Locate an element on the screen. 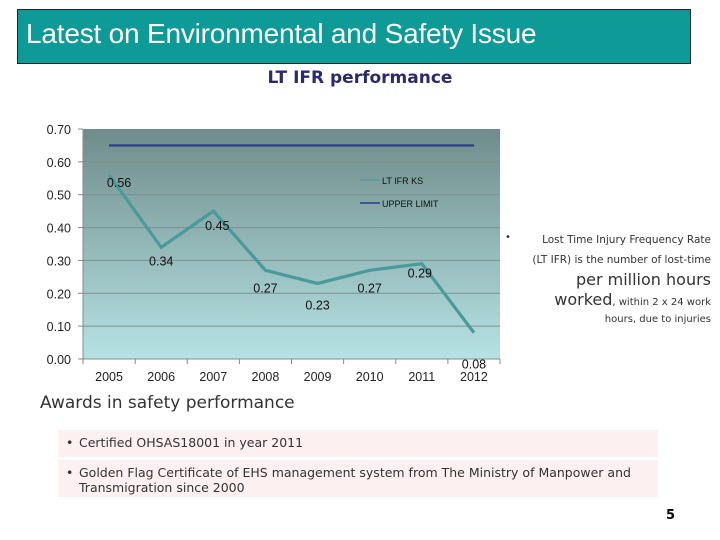 This screenshot has width=720, height=540. chart-title: LT IFR performance is located at coordinates (360, 78).